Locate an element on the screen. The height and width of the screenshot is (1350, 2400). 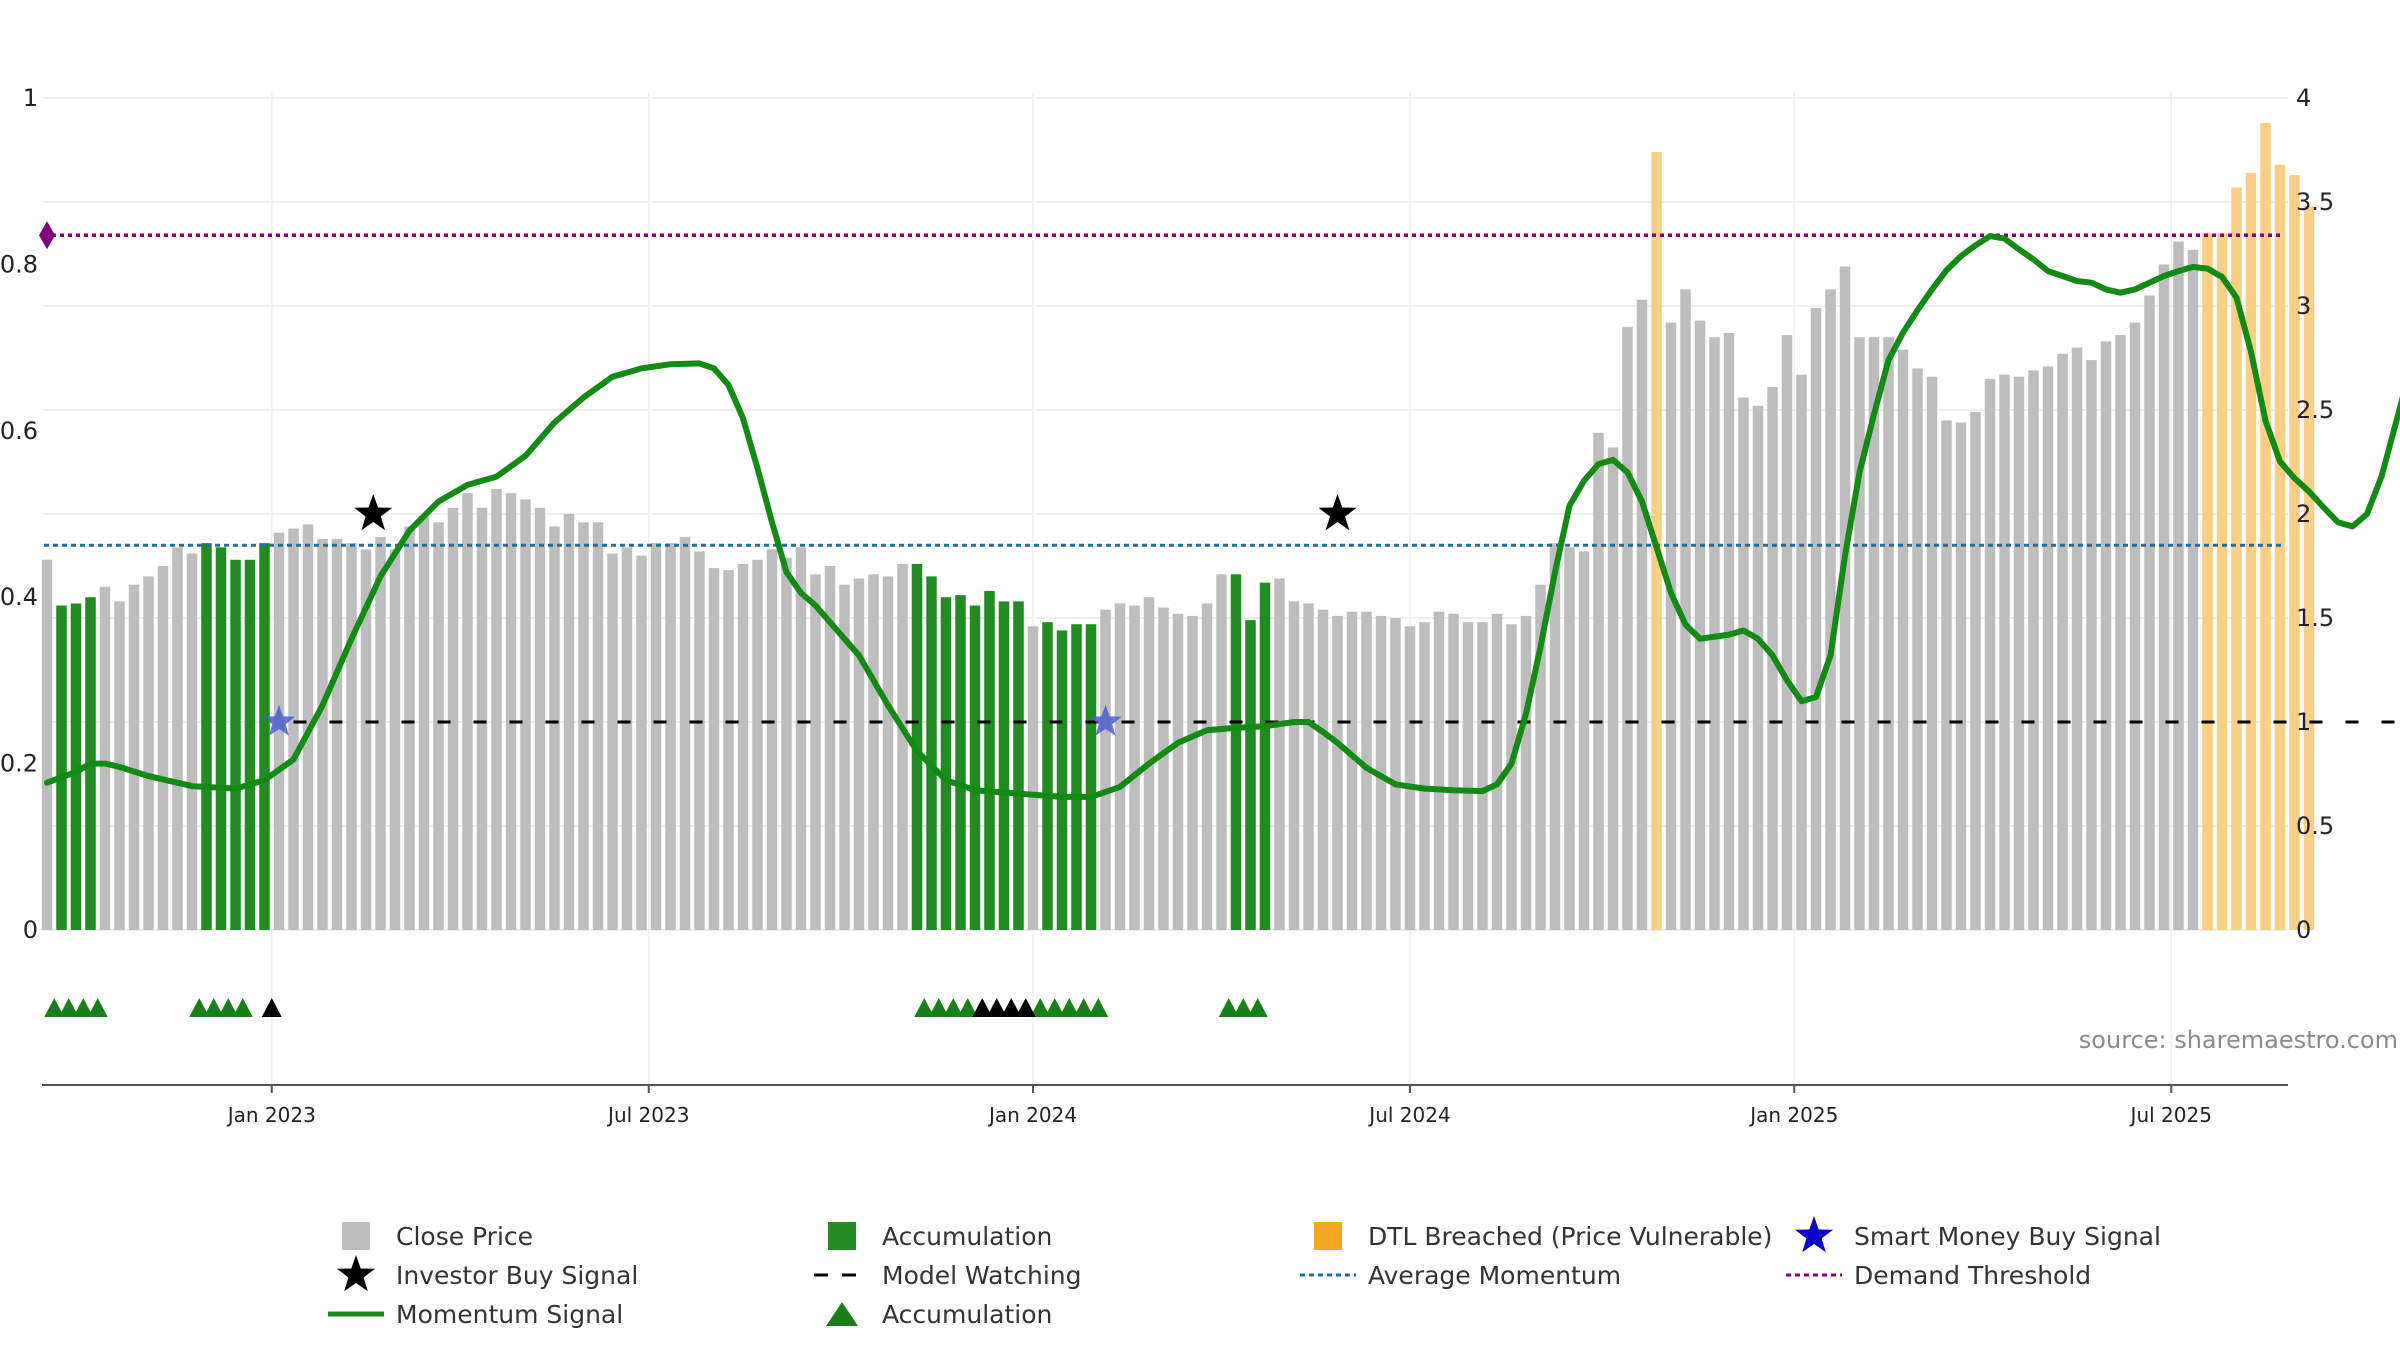
y-right-tick-label: 2 is located at coordinates (2303, 514).